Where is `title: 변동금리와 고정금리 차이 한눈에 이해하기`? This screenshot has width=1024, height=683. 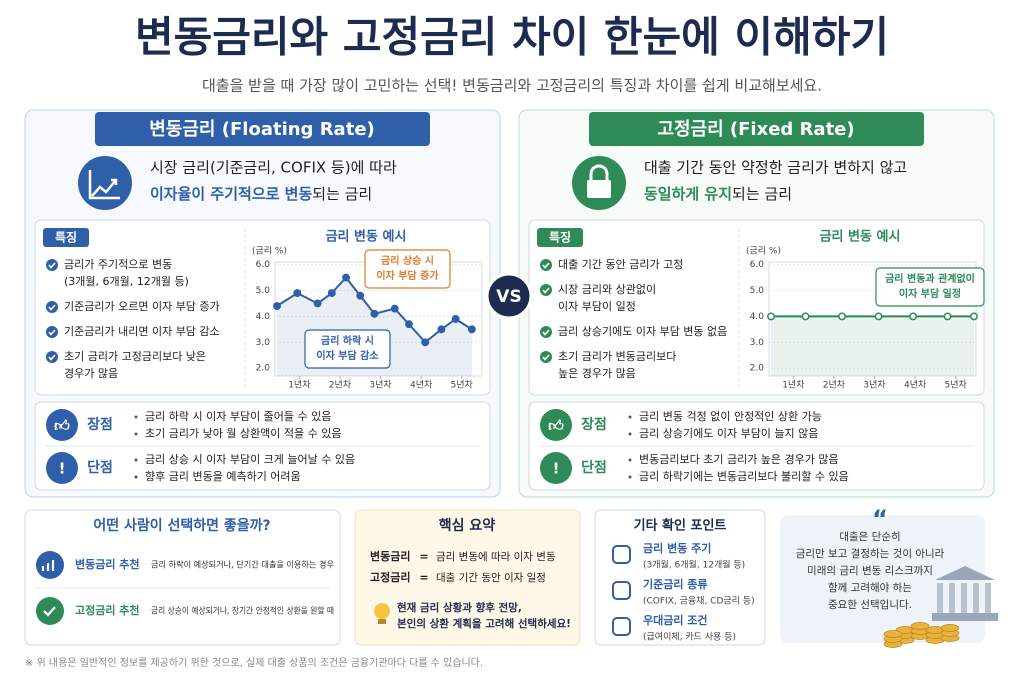 title: 변동금리와 고정금리 차이 한눈에 이해하기 is located at coordinates (512, 37).